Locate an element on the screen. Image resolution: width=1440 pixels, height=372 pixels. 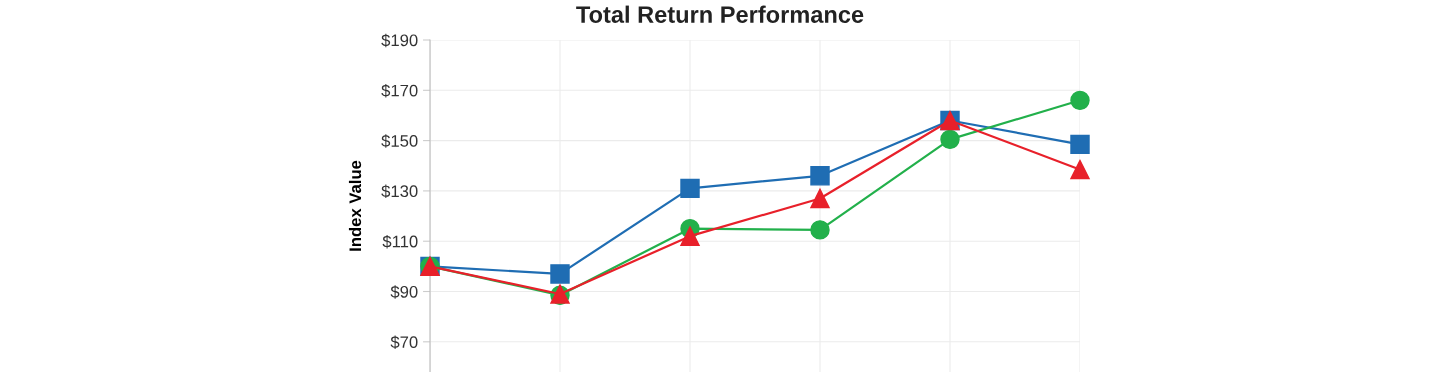
y-tick-label: $170 is located at coordinates (399, 91).